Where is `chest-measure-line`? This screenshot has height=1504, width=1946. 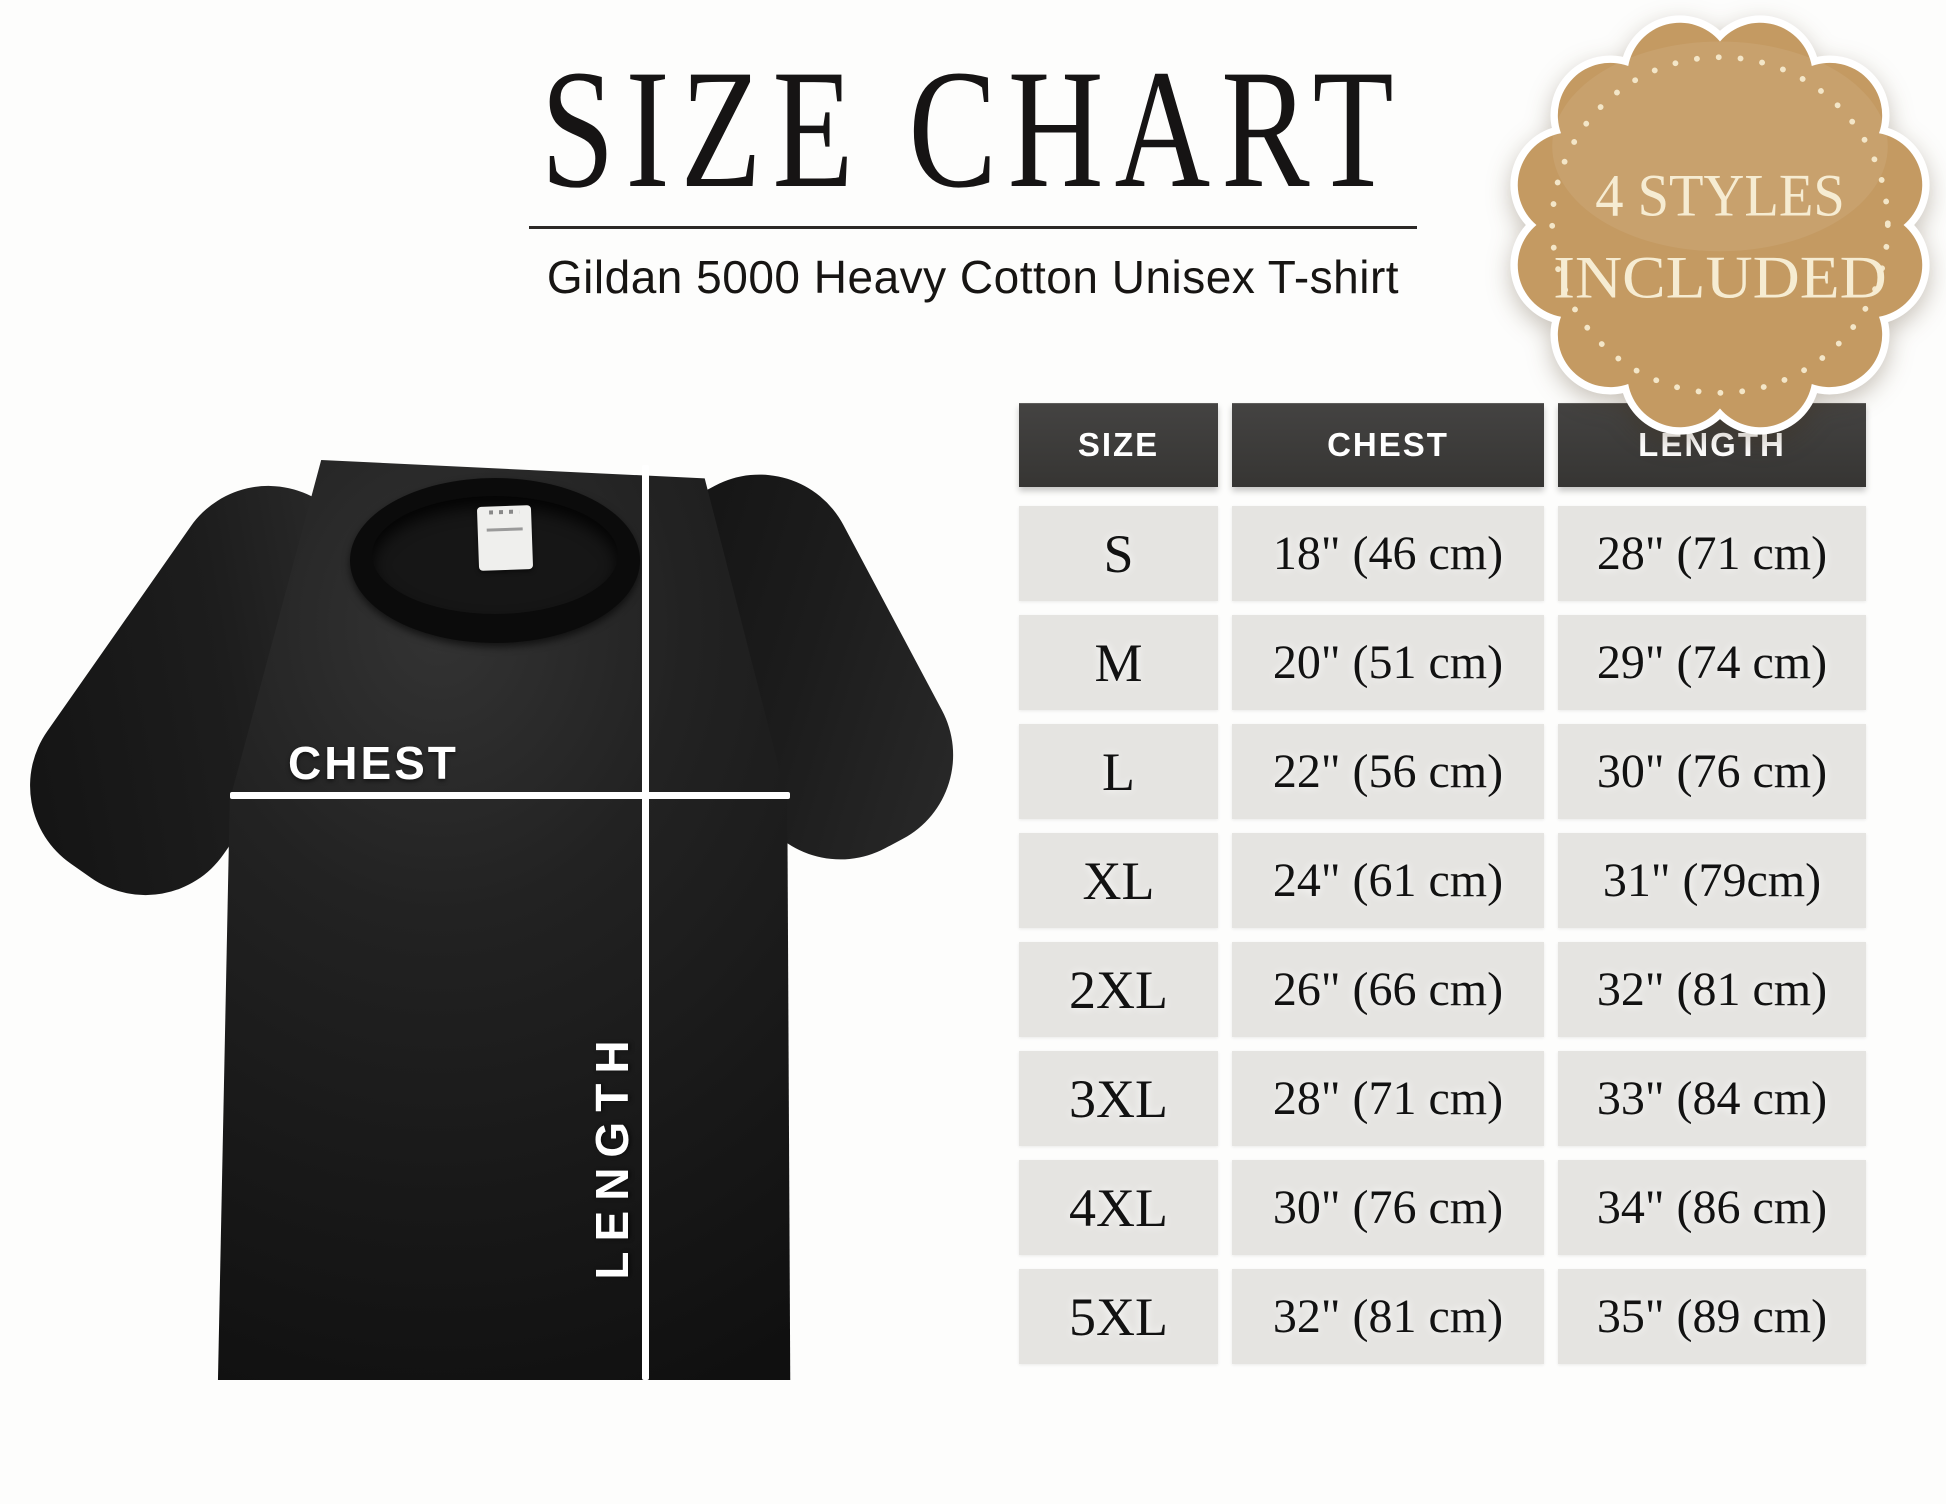 chest-measure-line is located at coordinates (510, 795).